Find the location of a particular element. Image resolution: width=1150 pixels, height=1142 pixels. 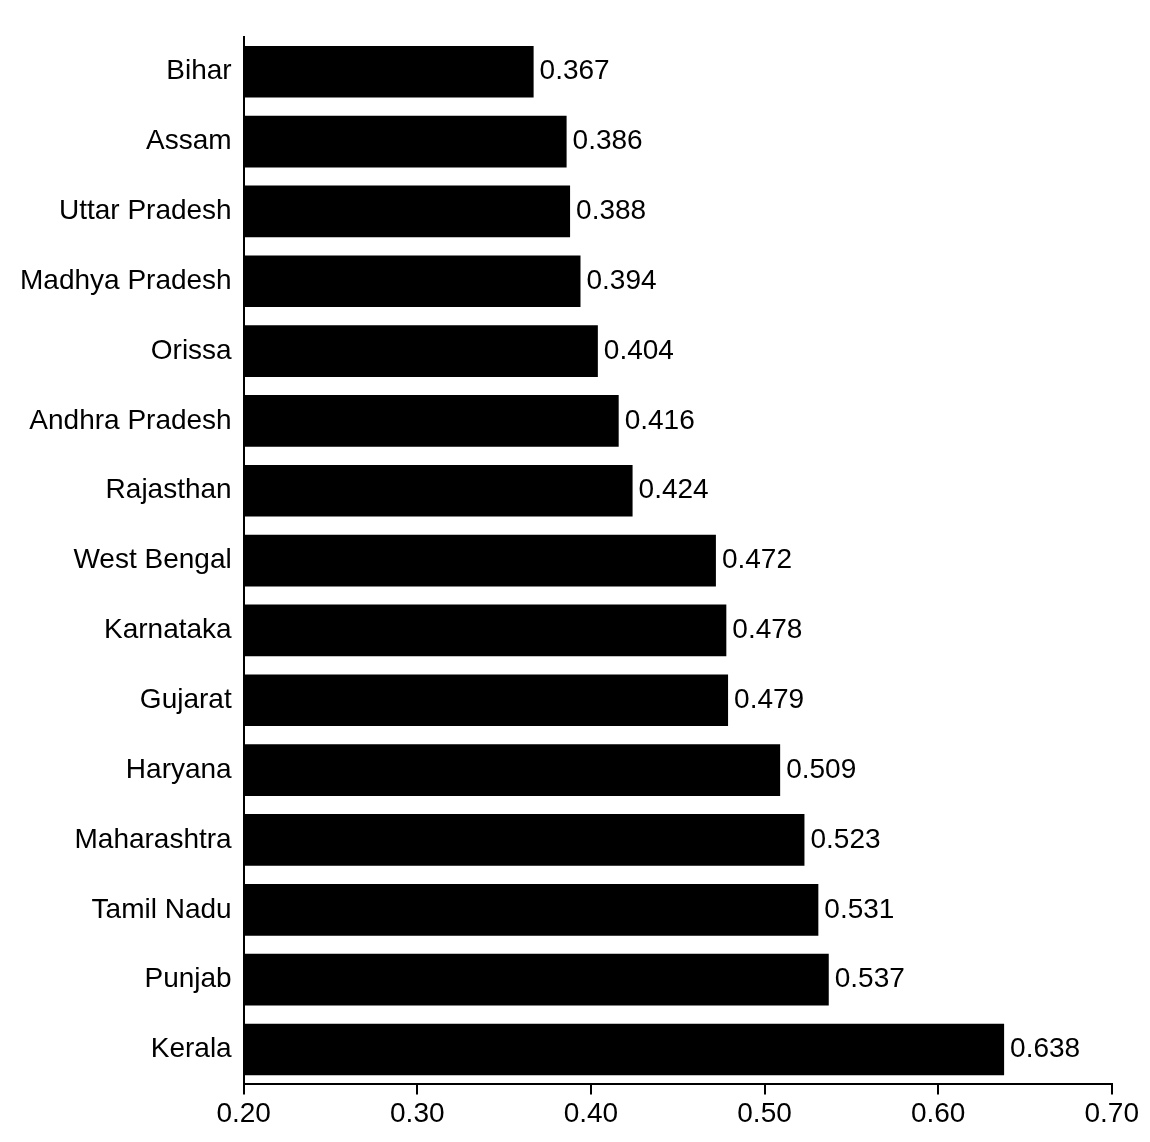

y-tick-label: Madhya Pradesh is located at coordinates (125, 279).